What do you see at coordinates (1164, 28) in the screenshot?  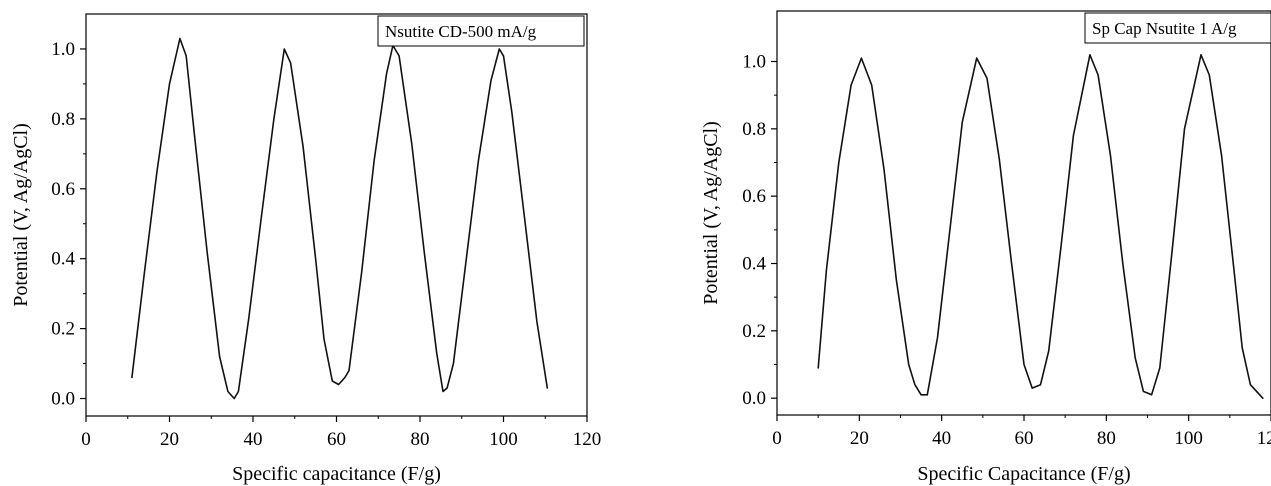 I see `legend-label: Sp Cap Nsutite 1 A/g` at bounding box center [1164, 28].